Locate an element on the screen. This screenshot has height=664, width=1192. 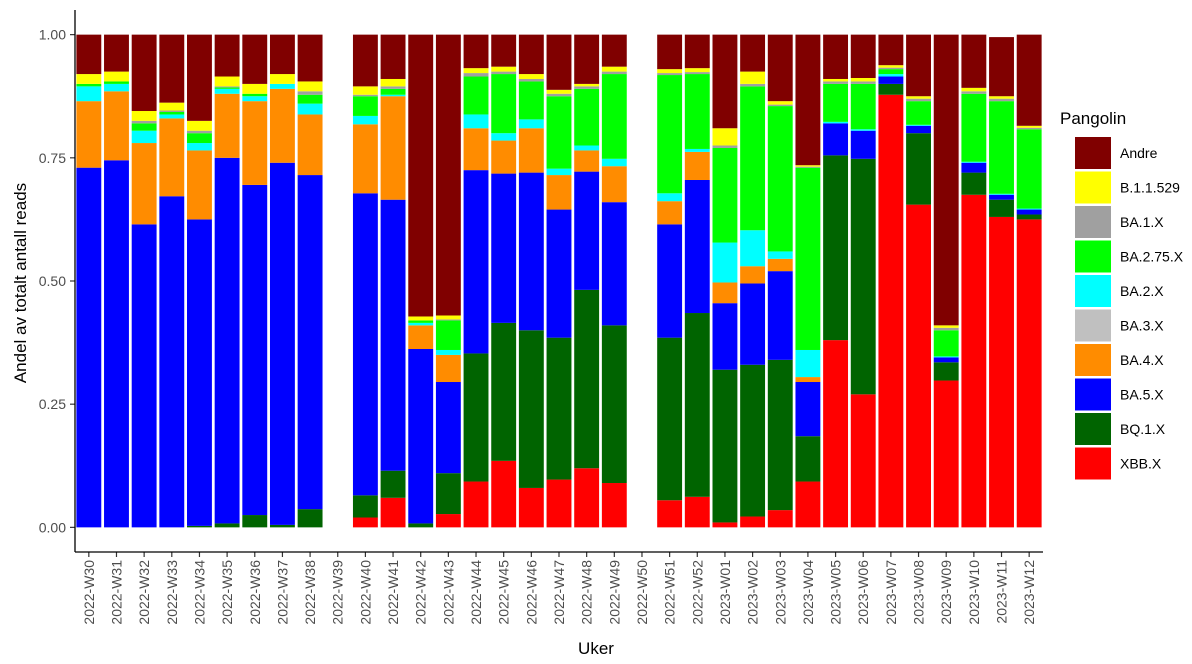
x-tick-label: 2022-W36 is located at coordinates (255, 592).